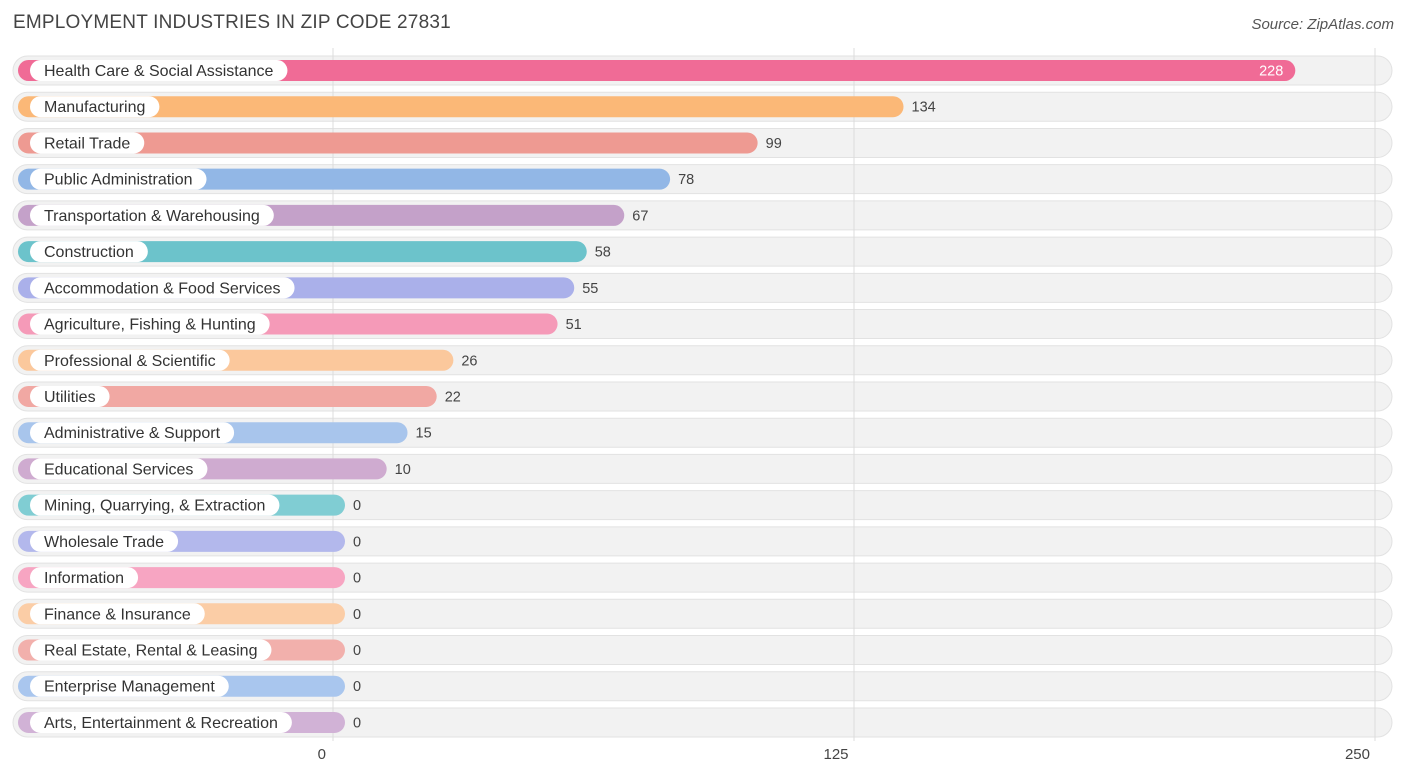 This screenshot has width=1406, height=777. Describe the element at coordinates (574, 325) in the screenshot. I see `value-label: 51` at that location.